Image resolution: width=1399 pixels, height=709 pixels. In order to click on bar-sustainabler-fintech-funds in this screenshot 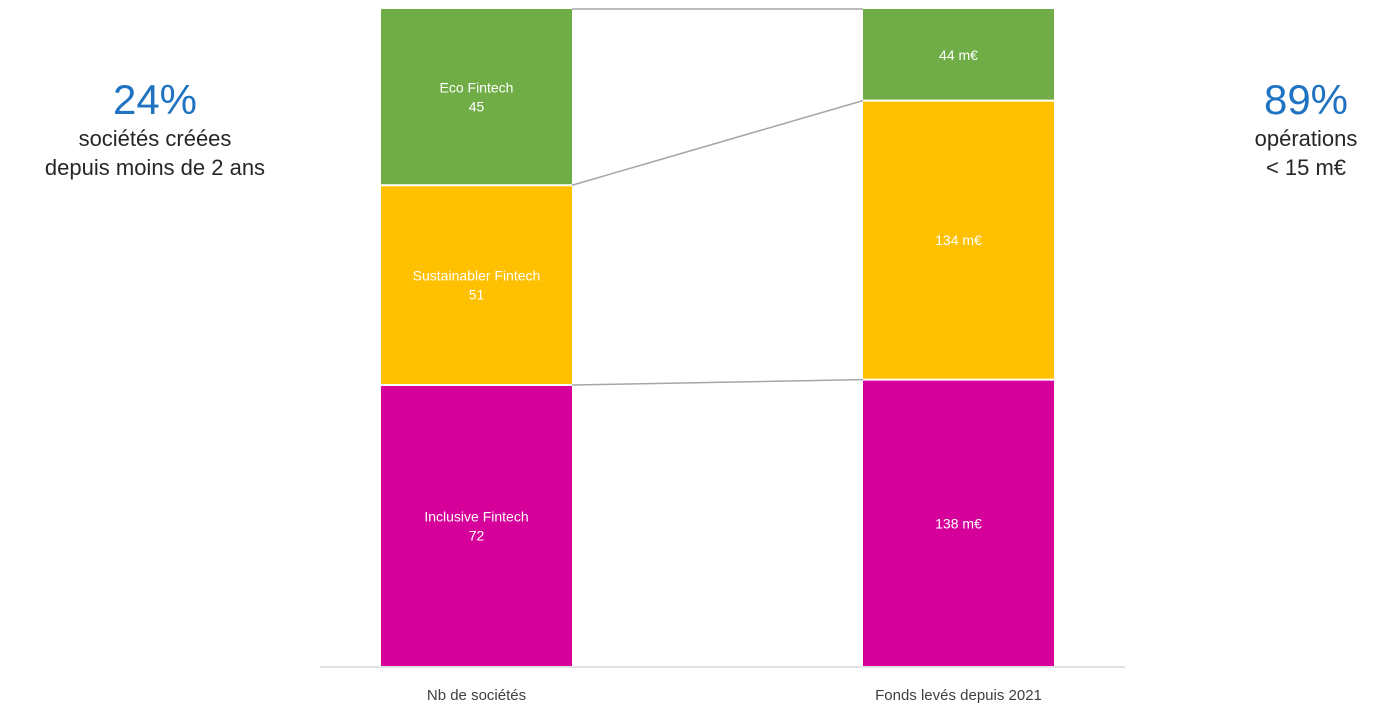, I will do `click(958, 240)`.